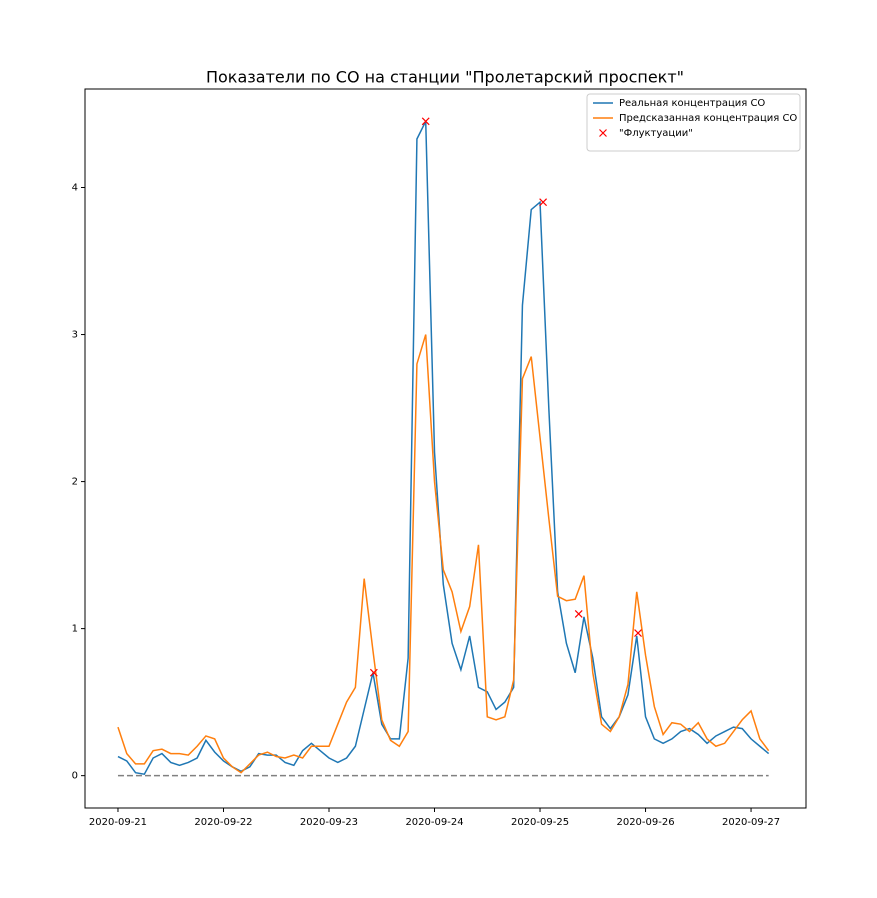 Image resolution: width=877 pixels, height=898 pixels. I want to click on x-tick-label: 2020-09-25, so click(540, 822).